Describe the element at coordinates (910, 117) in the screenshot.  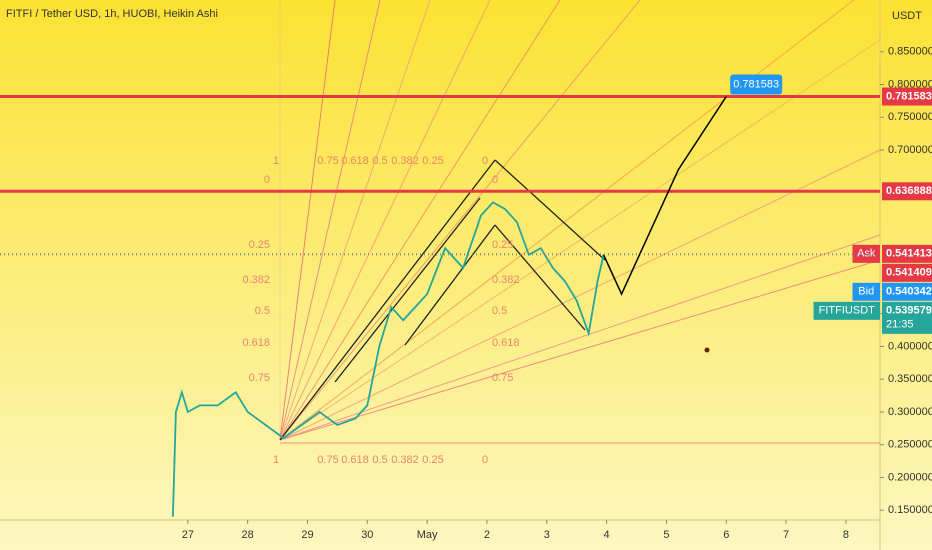
I see `y-tick-label: 0.750000` at that location.